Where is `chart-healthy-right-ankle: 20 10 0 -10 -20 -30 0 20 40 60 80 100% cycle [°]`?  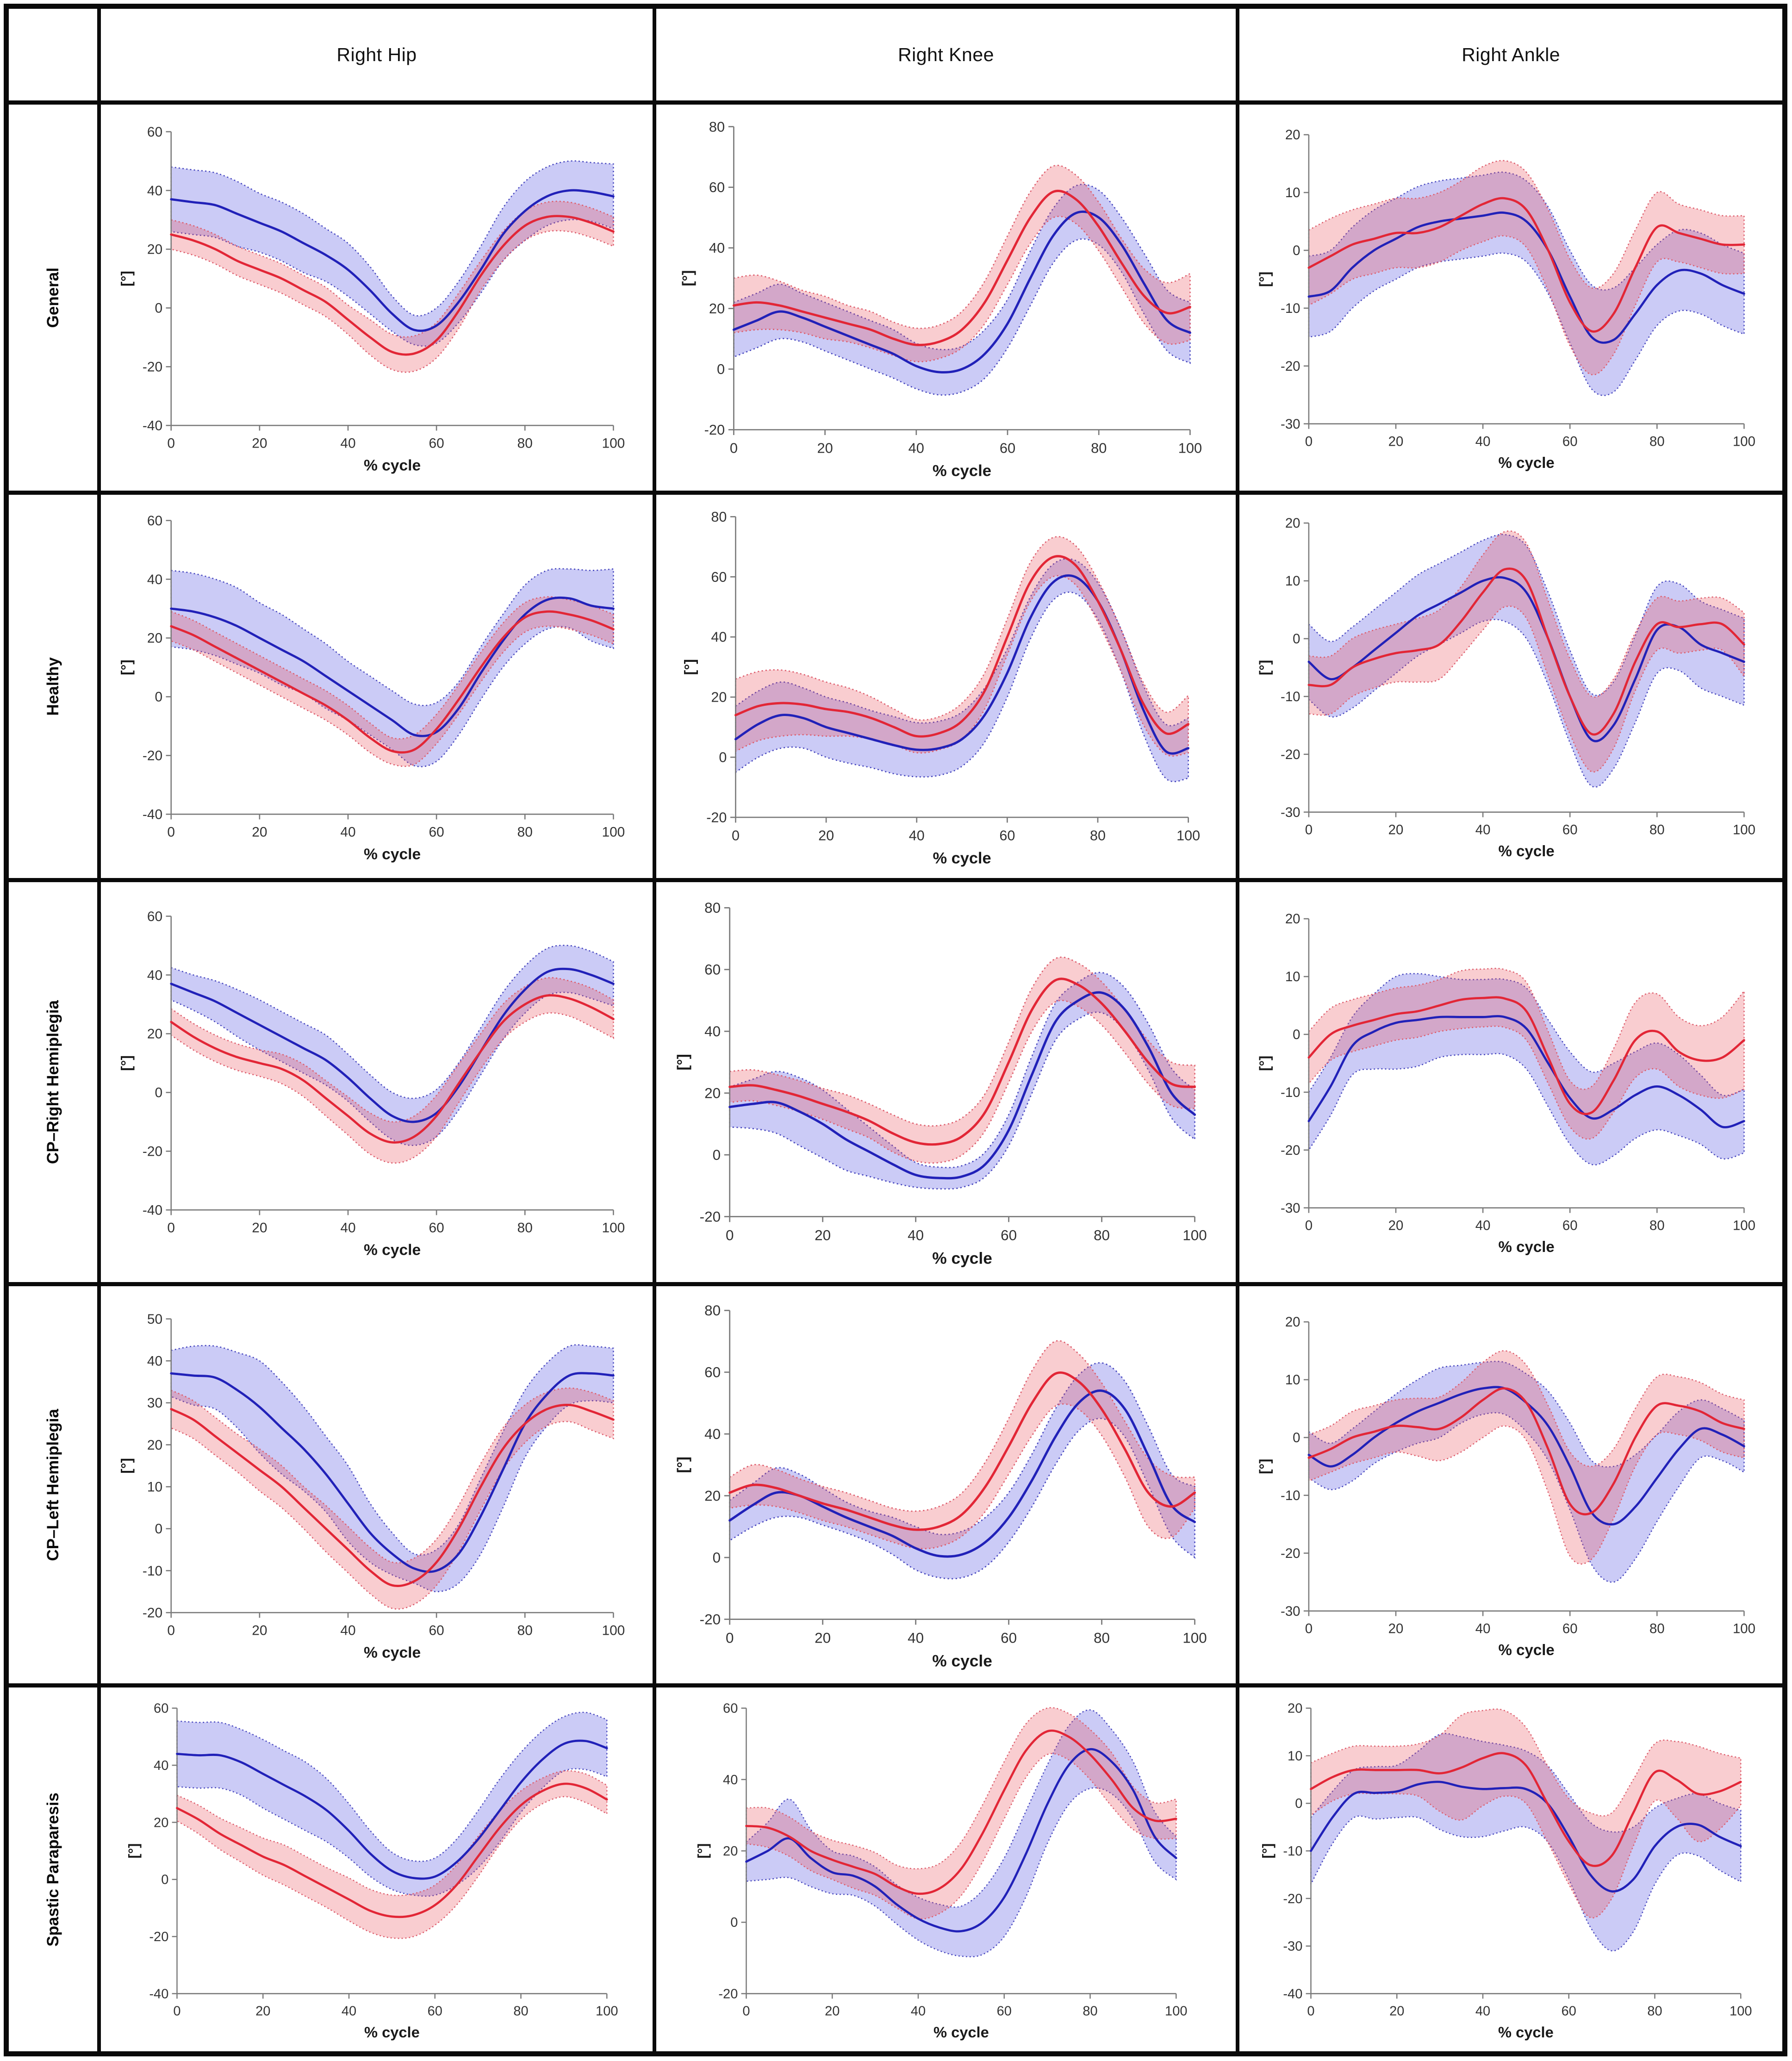
chart-healthy-right-ankle: 20 10 0 -10 -20 -30 0 20 40 60 80 100% cycle [°] is located at coordinates (1510, 688).